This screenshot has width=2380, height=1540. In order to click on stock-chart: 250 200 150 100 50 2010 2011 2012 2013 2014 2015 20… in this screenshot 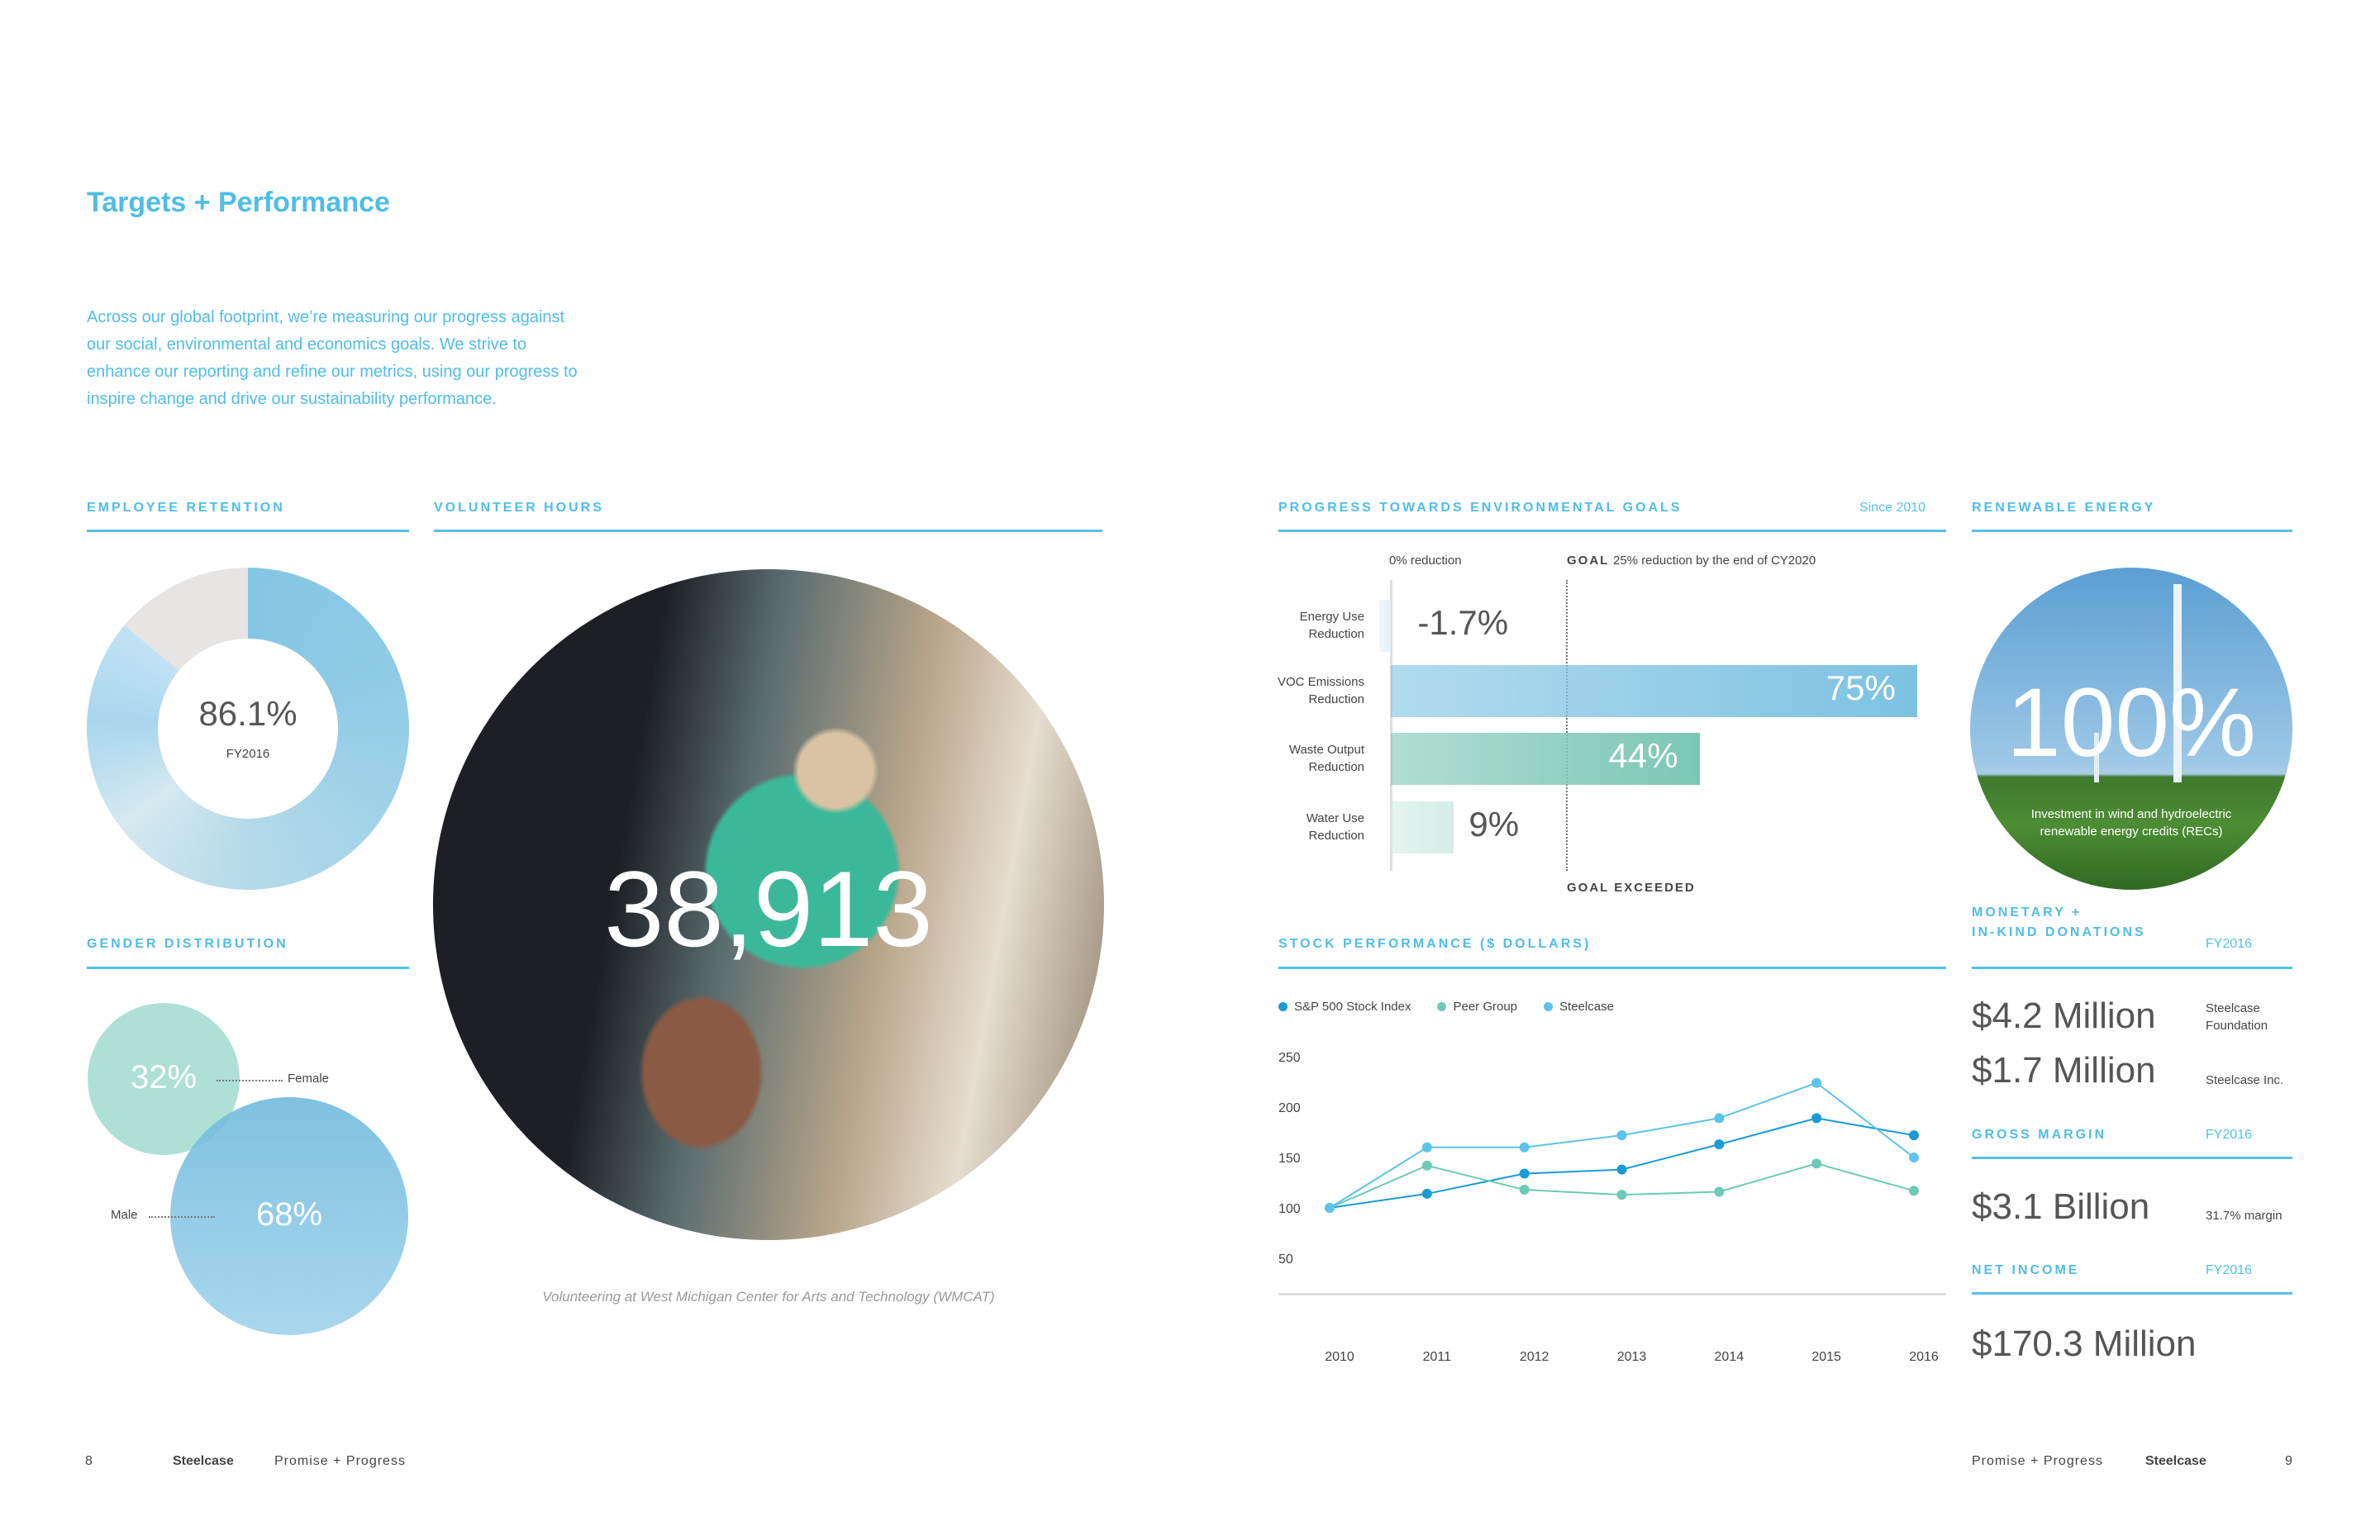, I will do `click(1612, 1207)`.